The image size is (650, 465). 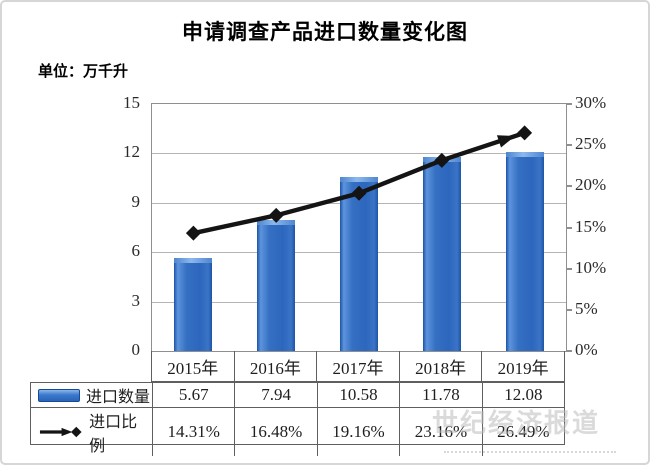 I want to click on x-axis-label: 2016年, so click(x=275, y=366).